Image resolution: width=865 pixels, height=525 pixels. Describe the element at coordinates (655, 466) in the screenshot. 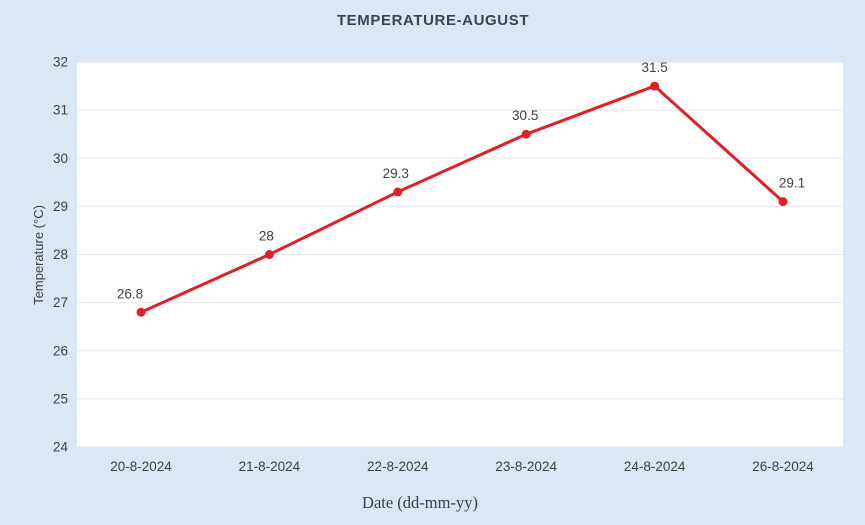

I see `x-tick-label: 24-8-2024` at that location.